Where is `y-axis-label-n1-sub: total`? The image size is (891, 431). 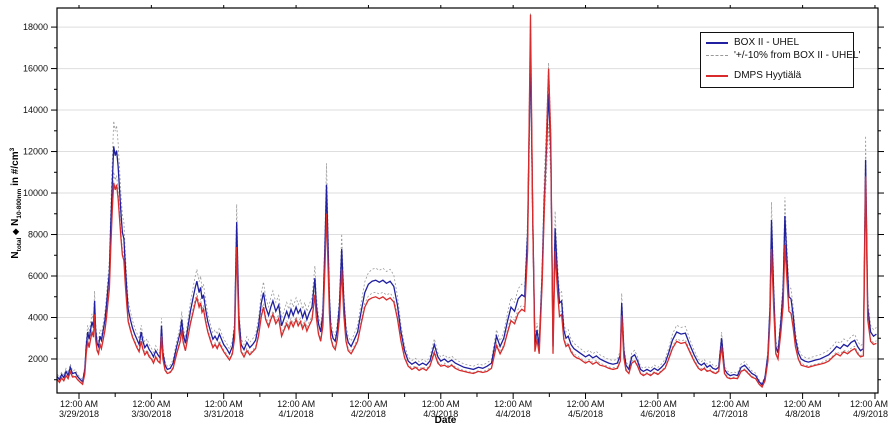 y-axis-label-n1-sub: total is located at coordinates (20, 244).